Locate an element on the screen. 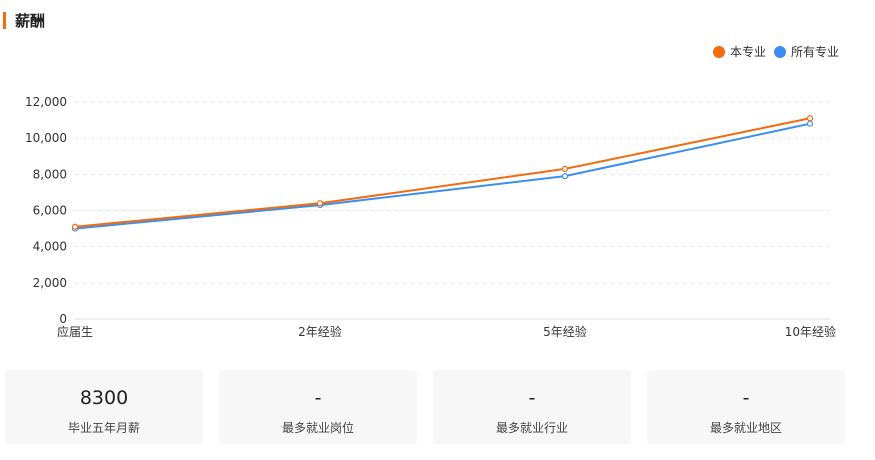 The height and width of the screenshot is (460, 875). legend-item-all: 所有专业 is located at coordinates (806, 51).